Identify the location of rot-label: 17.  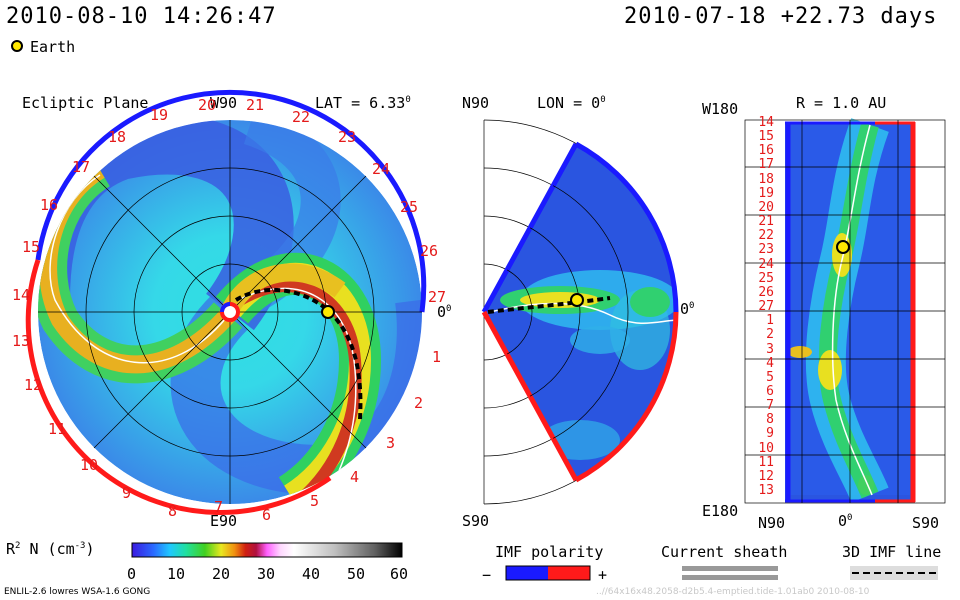
(81, 167).